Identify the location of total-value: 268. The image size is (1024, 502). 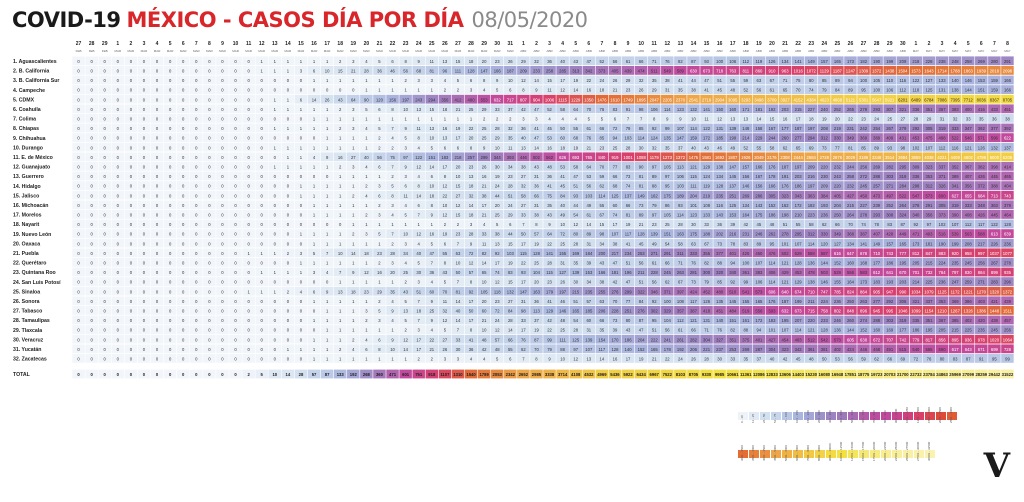
(367, 374).